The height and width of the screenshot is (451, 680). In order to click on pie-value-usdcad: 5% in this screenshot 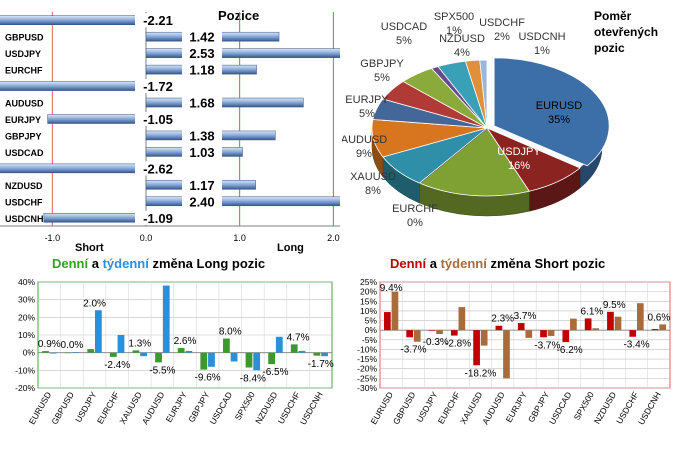, I will do `click(404, 41)`.